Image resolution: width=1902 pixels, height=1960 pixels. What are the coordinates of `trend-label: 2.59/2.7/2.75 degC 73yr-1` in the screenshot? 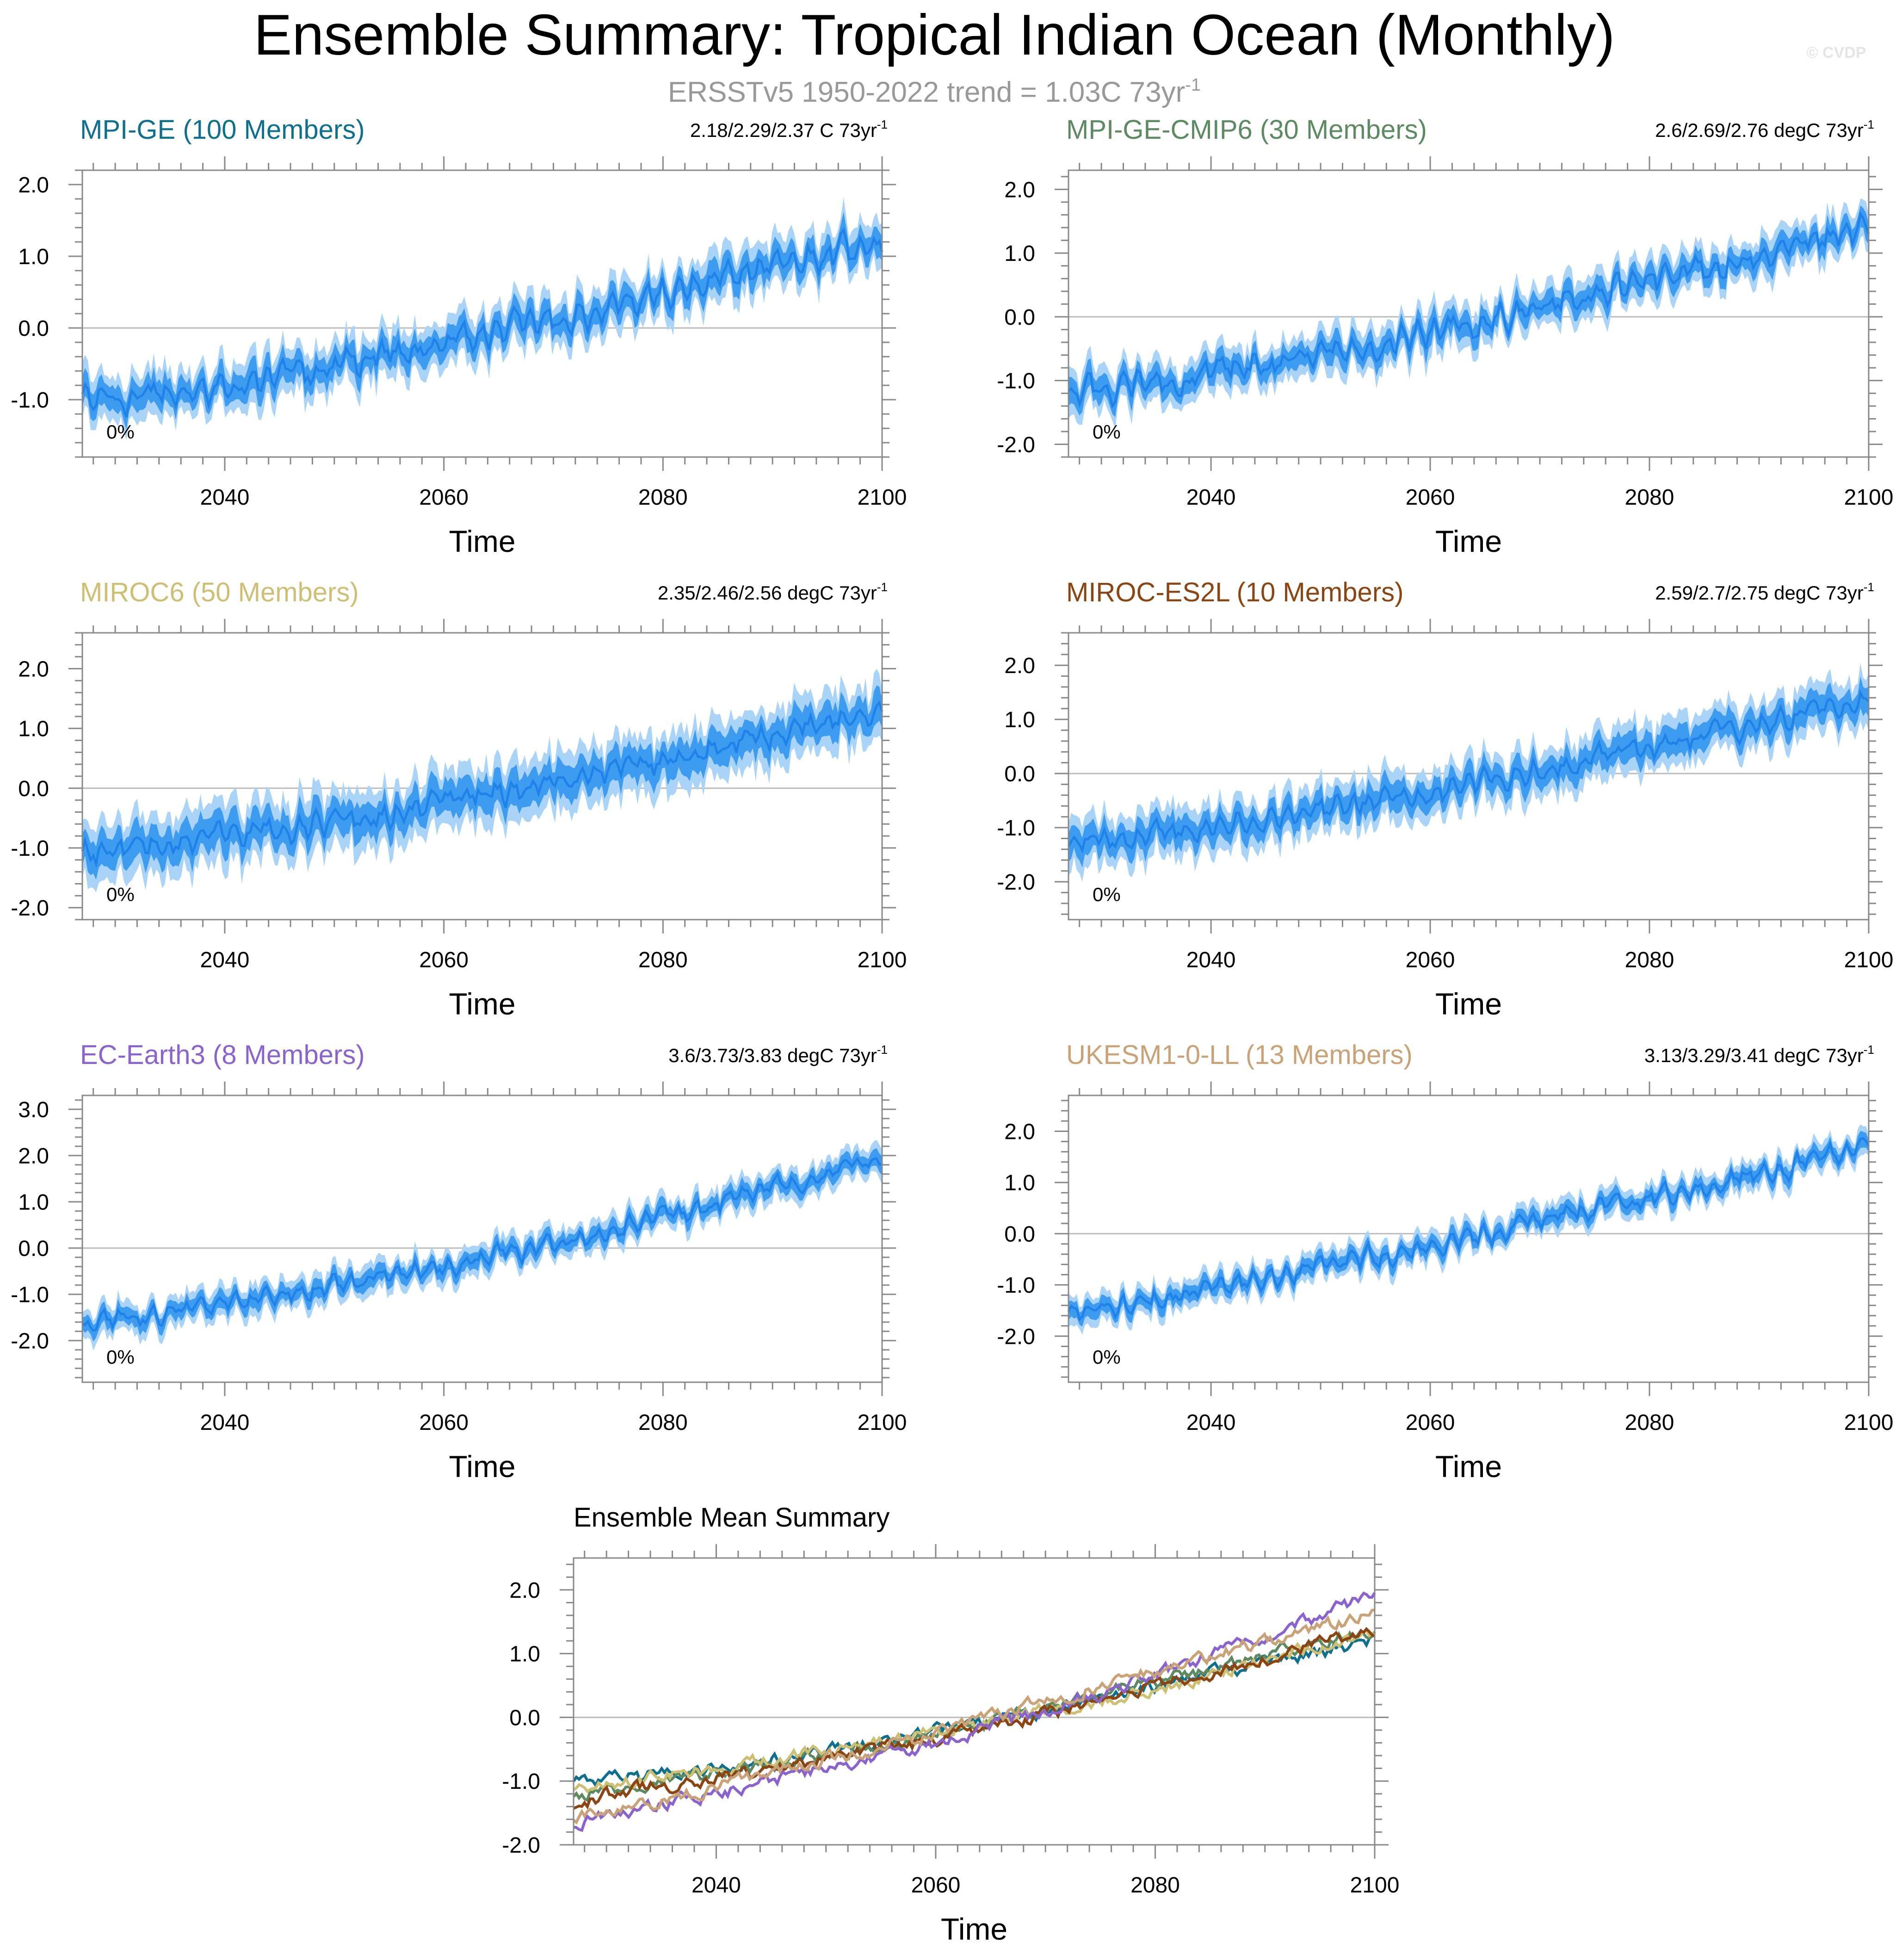 It's located at (1764, 592).